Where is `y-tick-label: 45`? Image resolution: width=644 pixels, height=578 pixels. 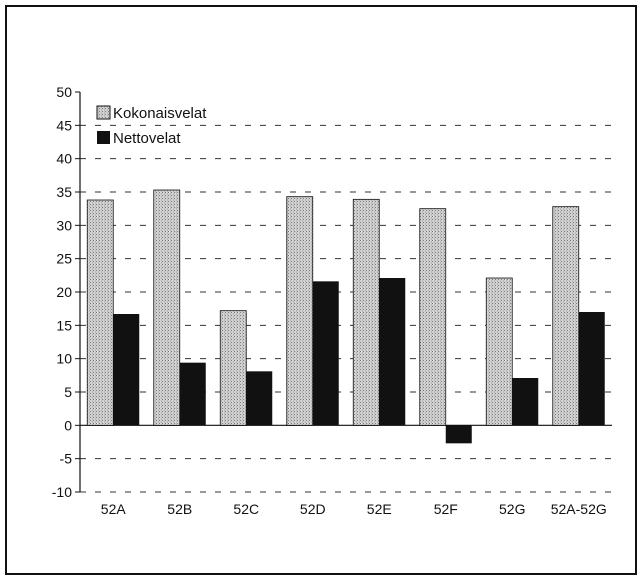 y-tick-label: 45 is located at coordinates (64, 125).